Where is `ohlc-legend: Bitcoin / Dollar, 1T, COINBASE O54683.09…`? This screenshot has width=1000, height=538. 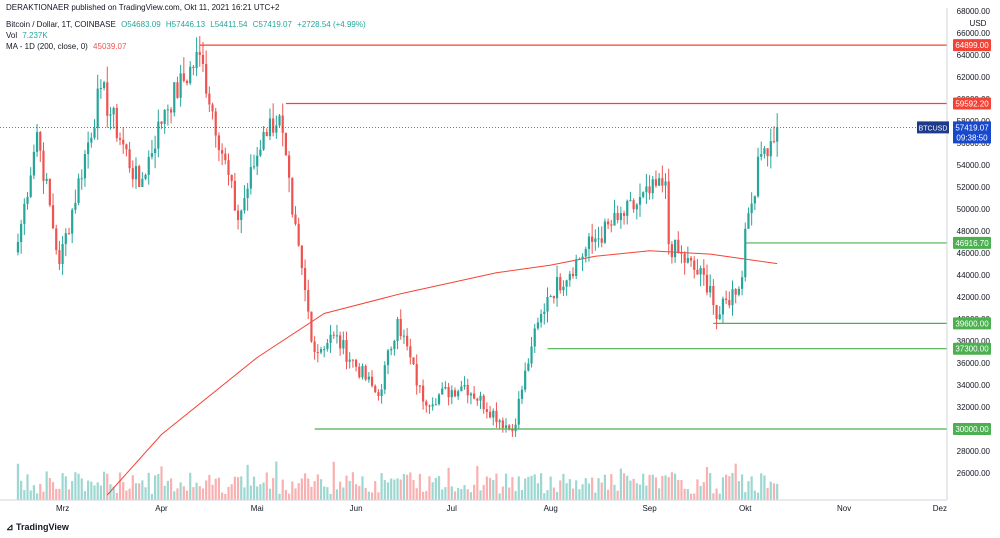
ohlc-legend: Bitcoin / Dollar, 1T, COINBASE O54683.09… is located at coordinates (187, 25).